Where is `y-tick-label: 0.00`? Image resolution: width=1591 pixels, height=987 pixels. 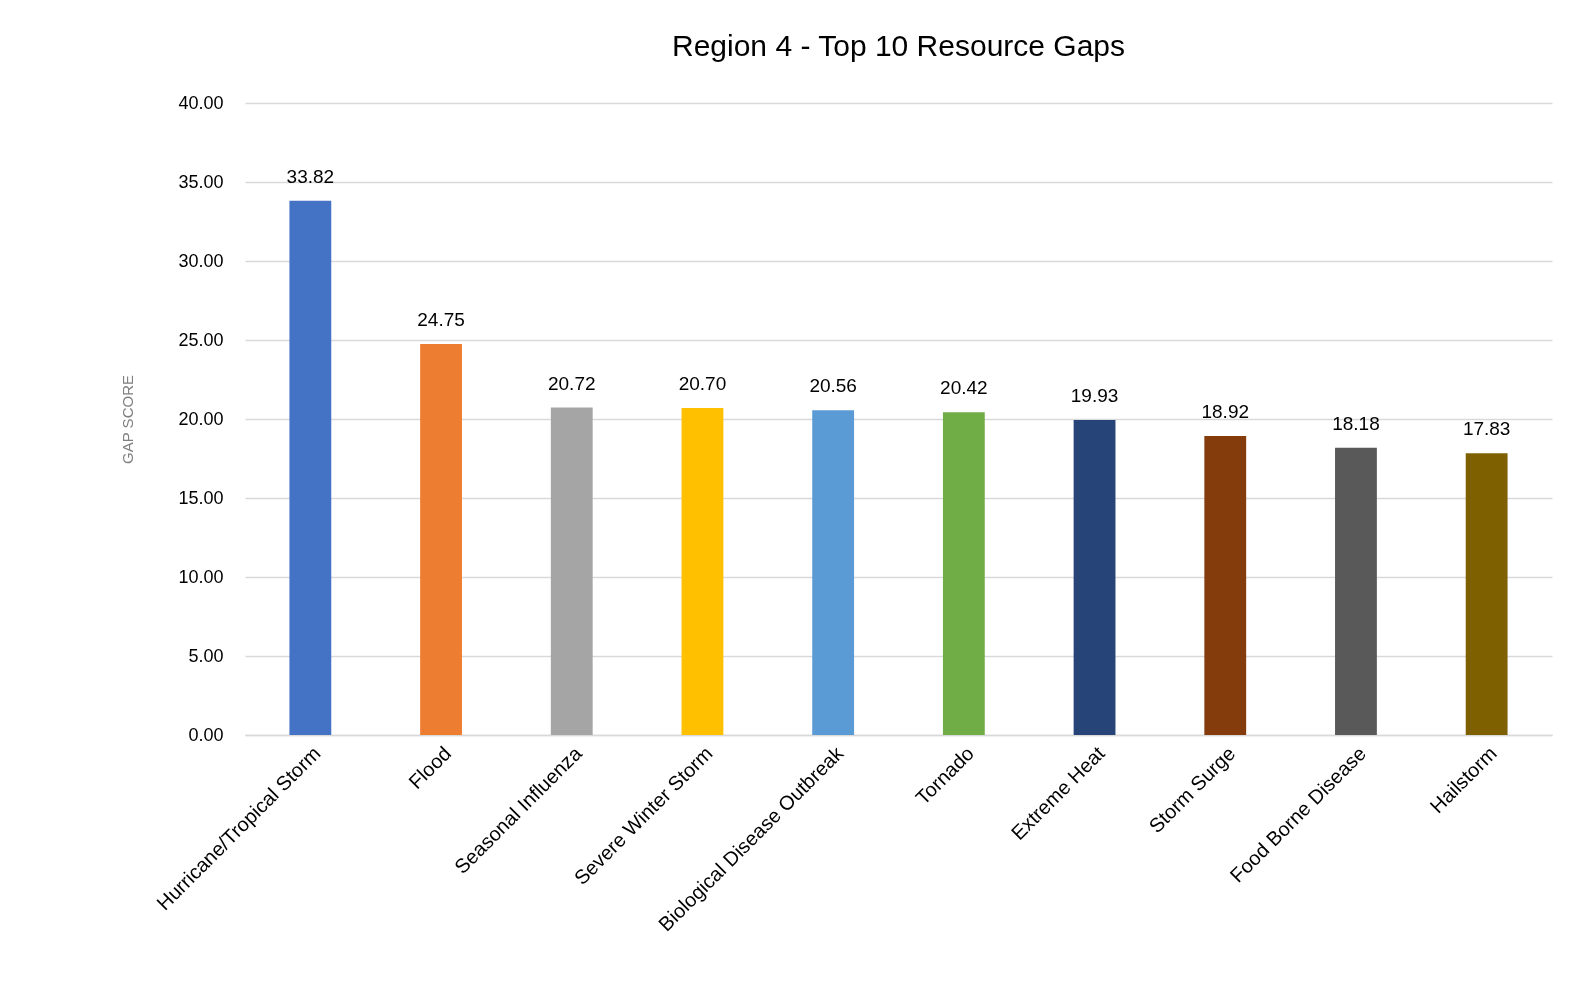 y-tick-label: 0.00 is located at coordinates (206, 734).